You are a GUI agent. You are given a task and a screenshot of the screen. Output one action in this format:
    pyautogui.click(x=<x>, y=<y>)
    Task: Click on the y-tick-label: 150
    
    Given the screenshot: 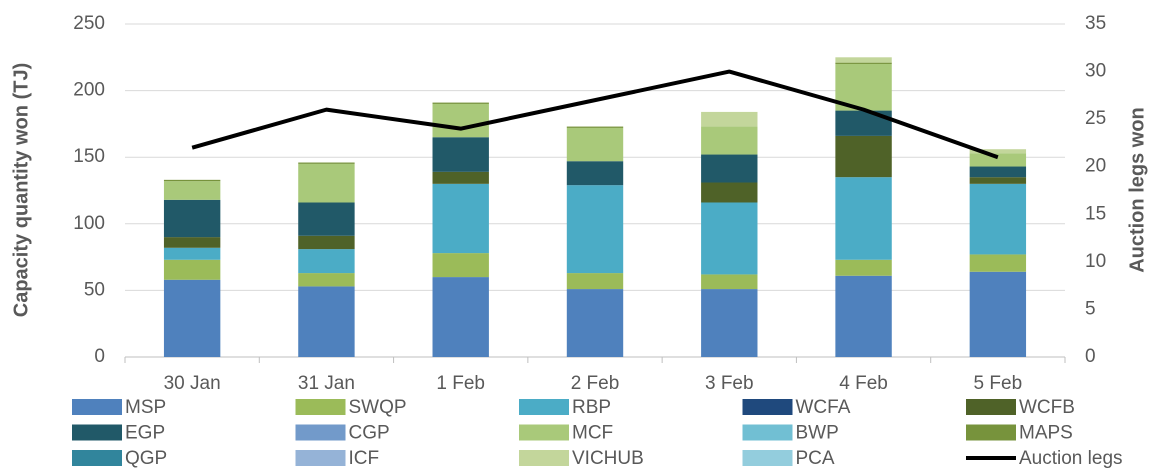 What is the action you would take?
    pyautogui.click(x=89, y=156)
    